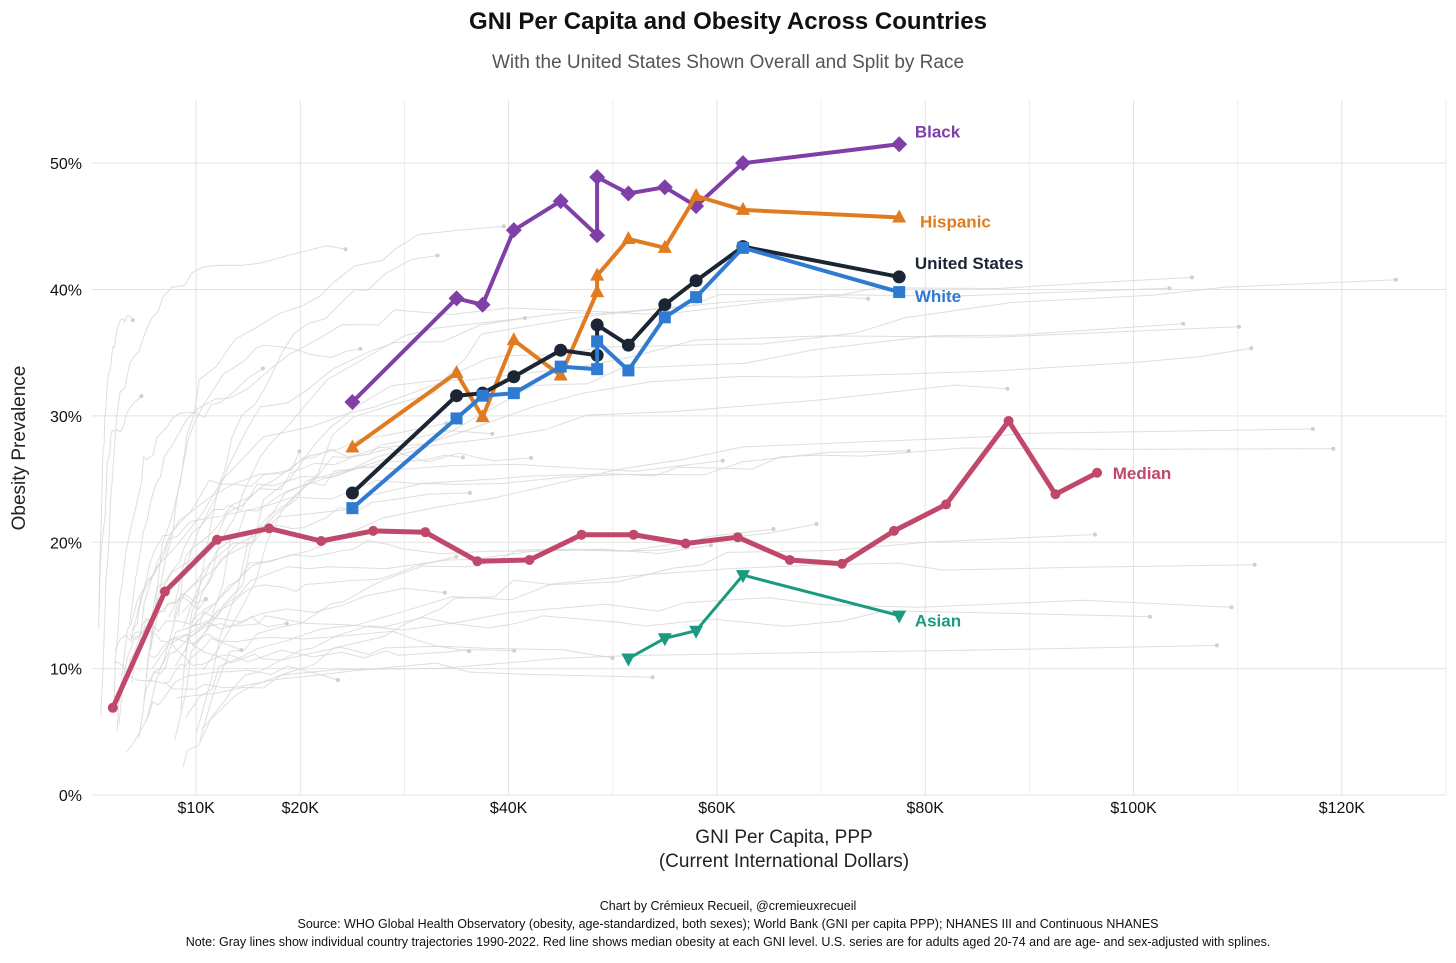 Image resolution: width=1456 pixels, height=963 pixels. What do you see at coordinates (955, 221) in the screenshot?
I see `label-hispanic: Hispanic` at bounding box center [955, 221].